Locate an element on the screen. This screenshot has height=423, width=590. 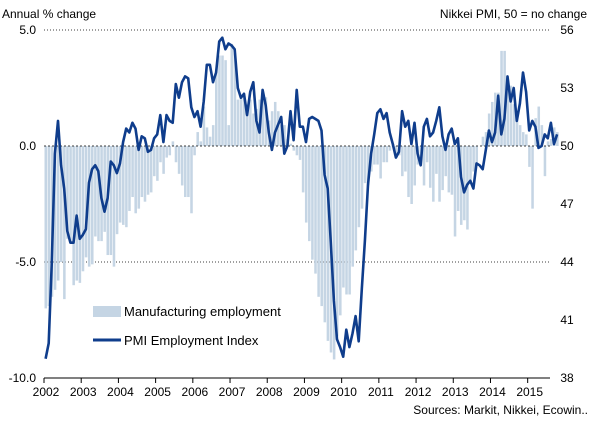
x-tick-label: 2009 is located at coordinates (306, 392).